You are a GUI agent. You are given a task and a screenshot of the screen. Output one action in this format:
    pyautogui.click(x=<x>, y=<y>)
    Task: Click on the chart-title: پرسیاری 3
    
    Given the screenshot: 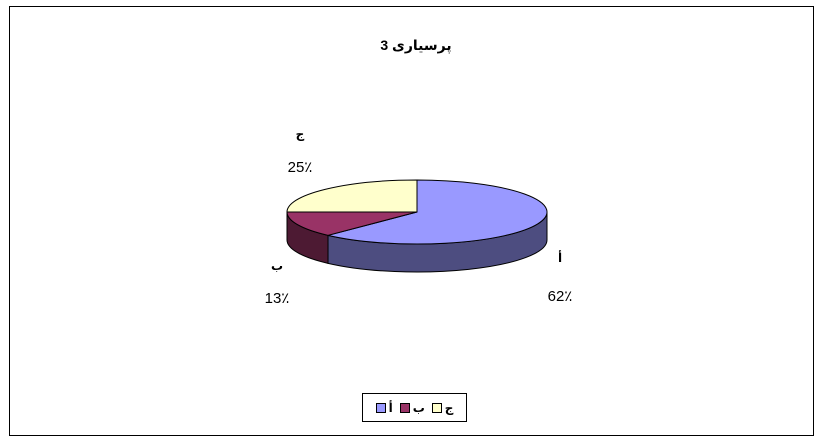 What is the action you would take?
    pyautogui.click(x=415, y=45)
    